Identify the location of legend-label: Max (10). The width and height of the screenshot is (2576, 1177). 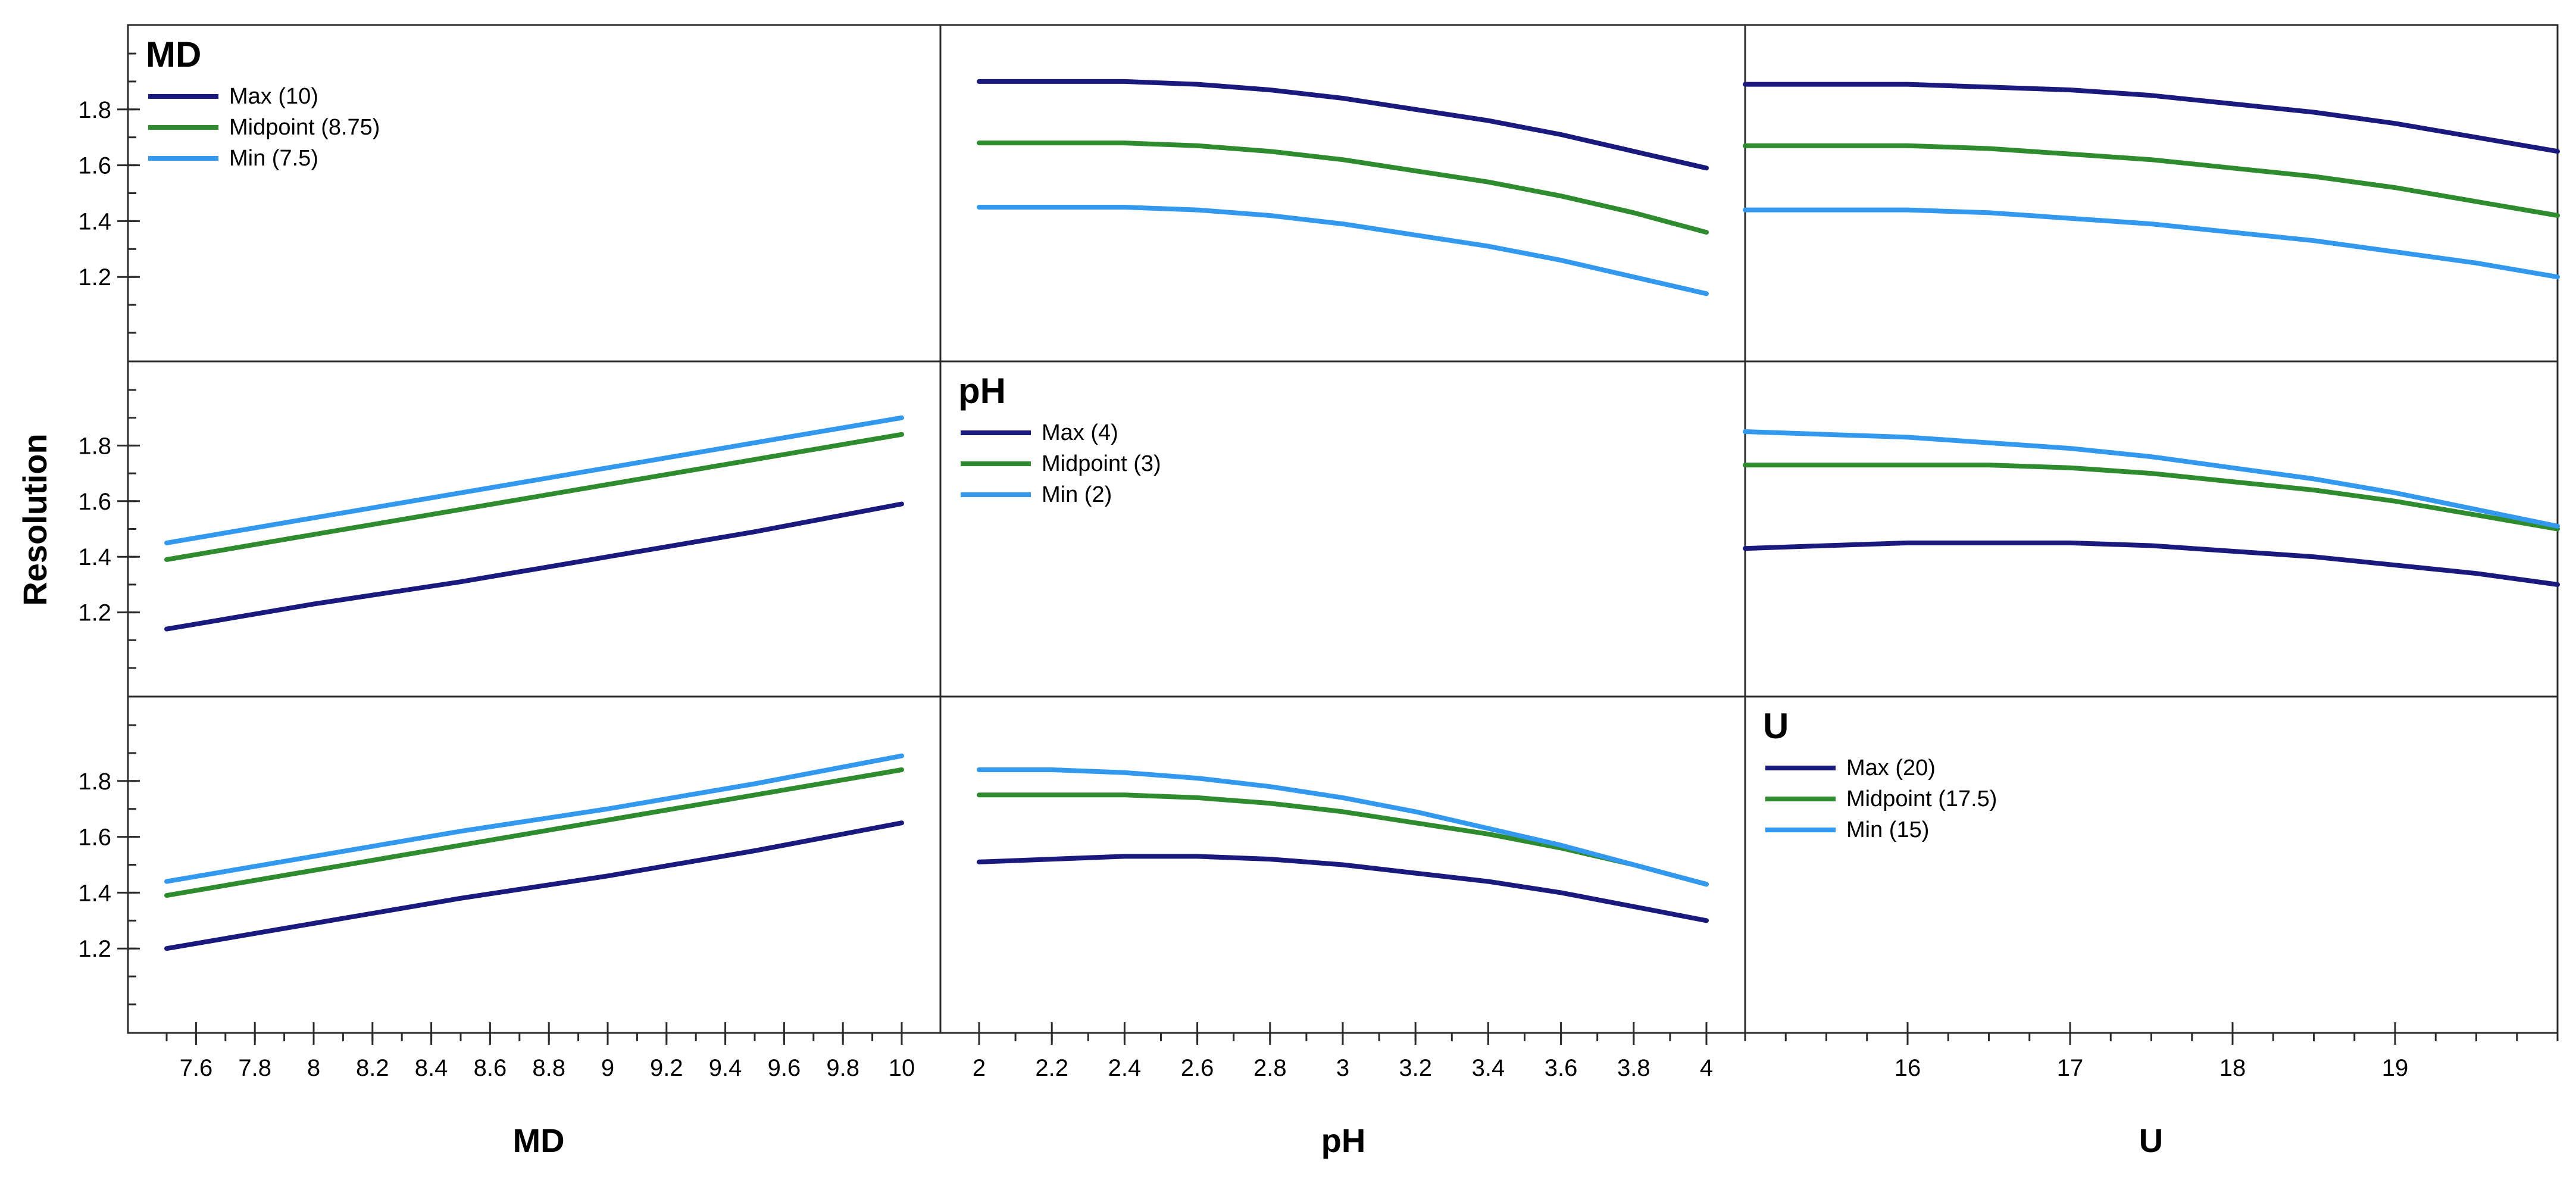
(273, 97).